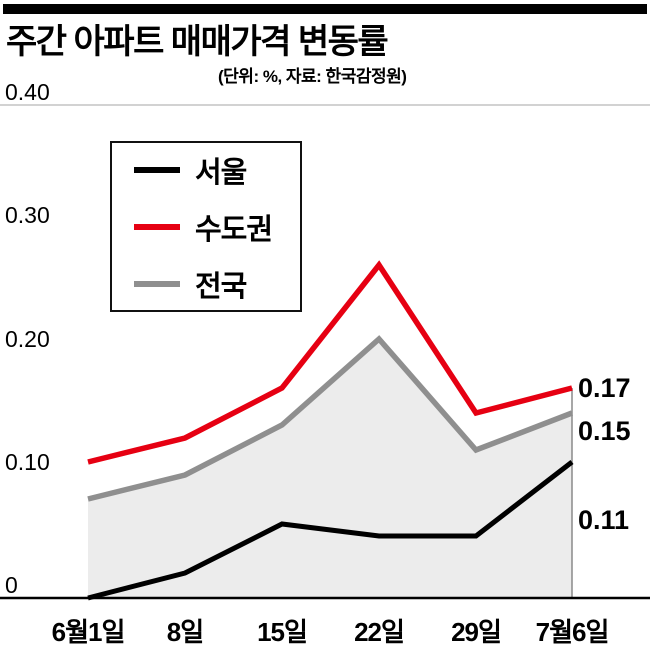 This screenshot has width=650, height=654. Describe the element at coordinates (312, 76) in the screenshot. I see `chart-subtitle: (단위: %, 자료: 한국감정원)` at that location.